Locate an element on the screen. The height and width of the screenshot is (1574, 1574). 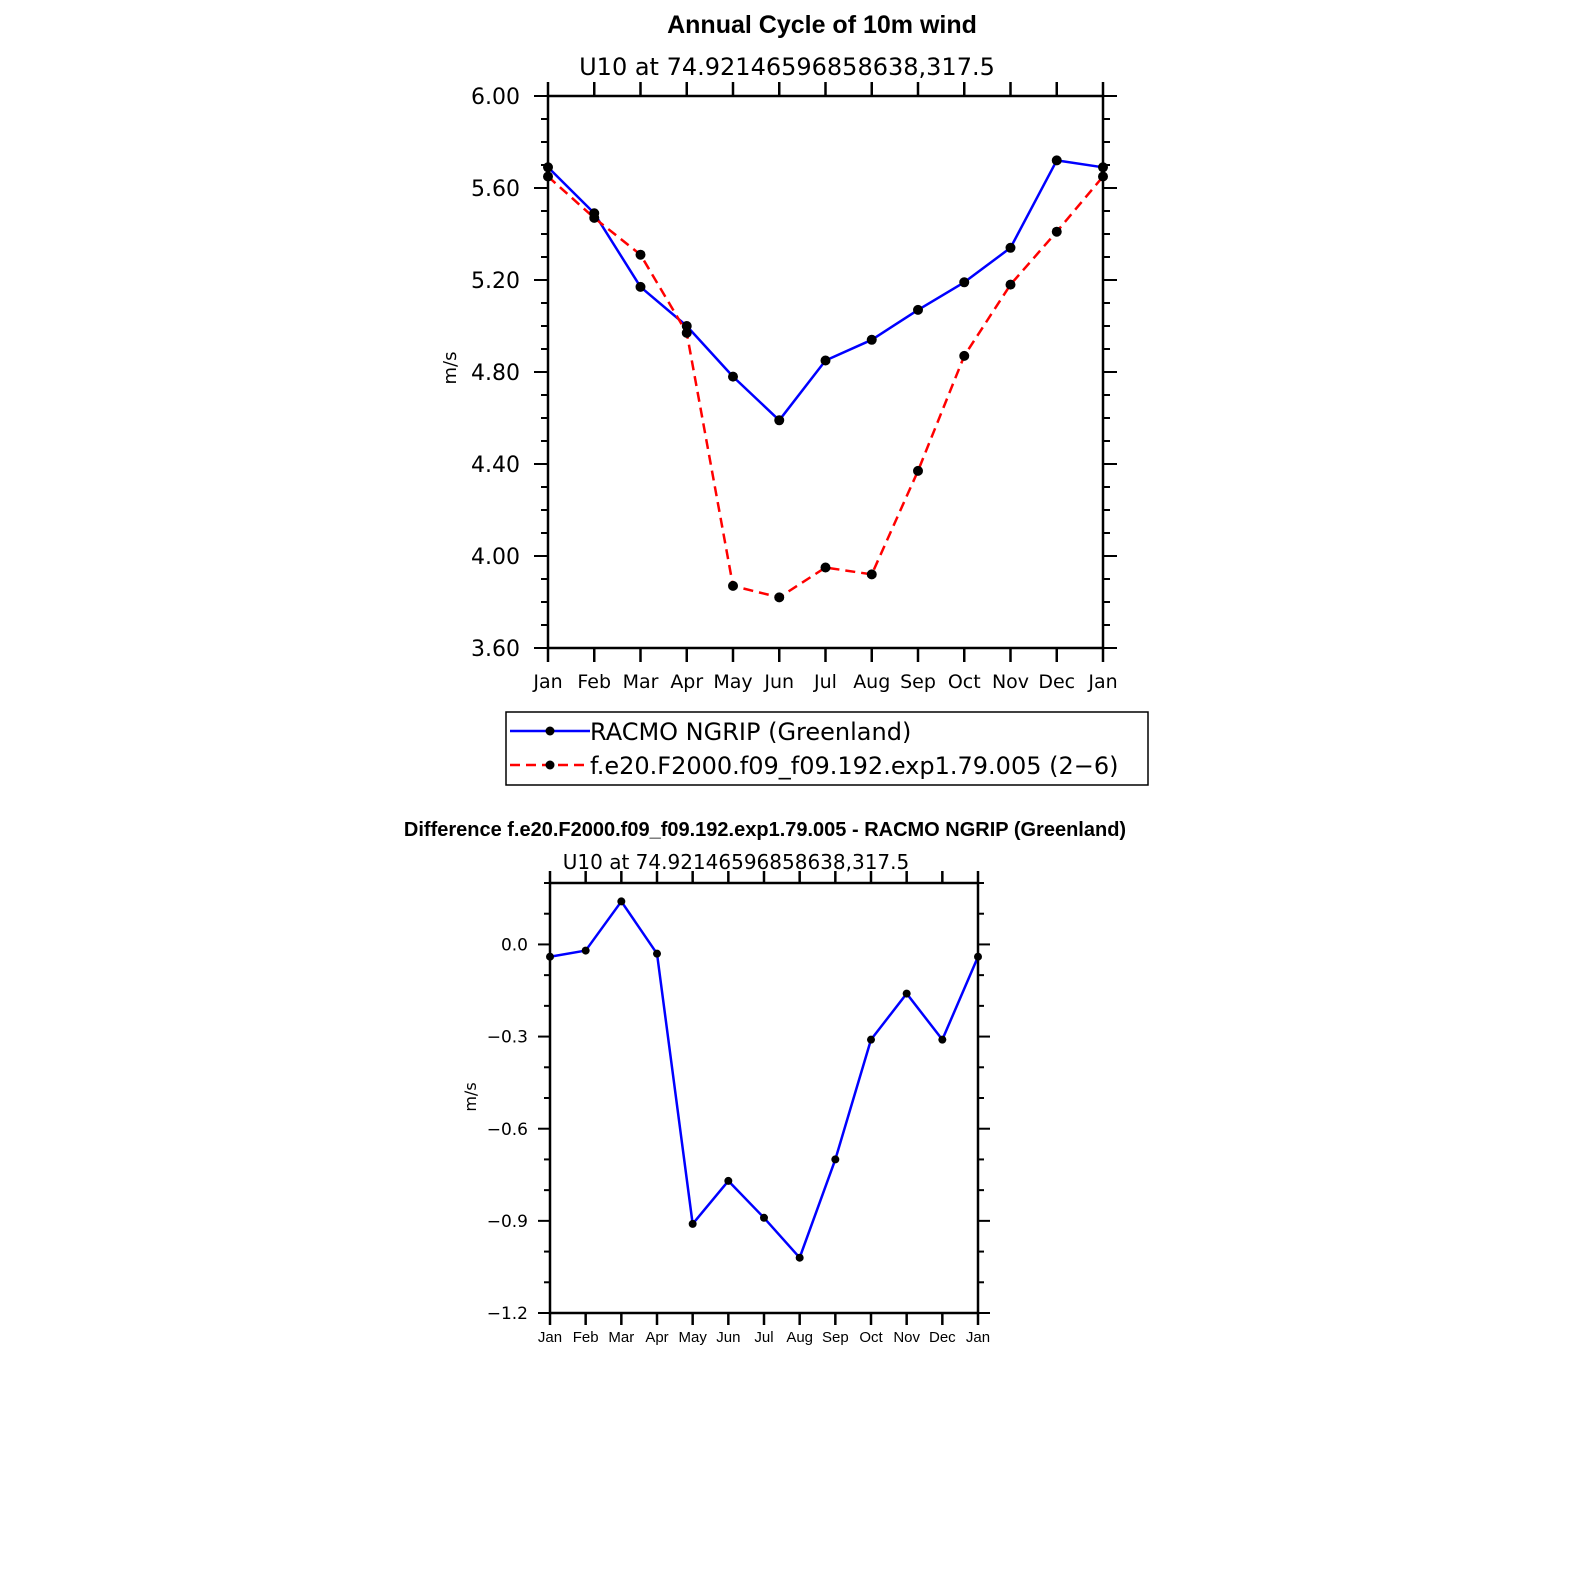
y-tick-labels: −1.2 −0.9 −0.6 −0.3 0.0 is located at coordinates (507, 1130).